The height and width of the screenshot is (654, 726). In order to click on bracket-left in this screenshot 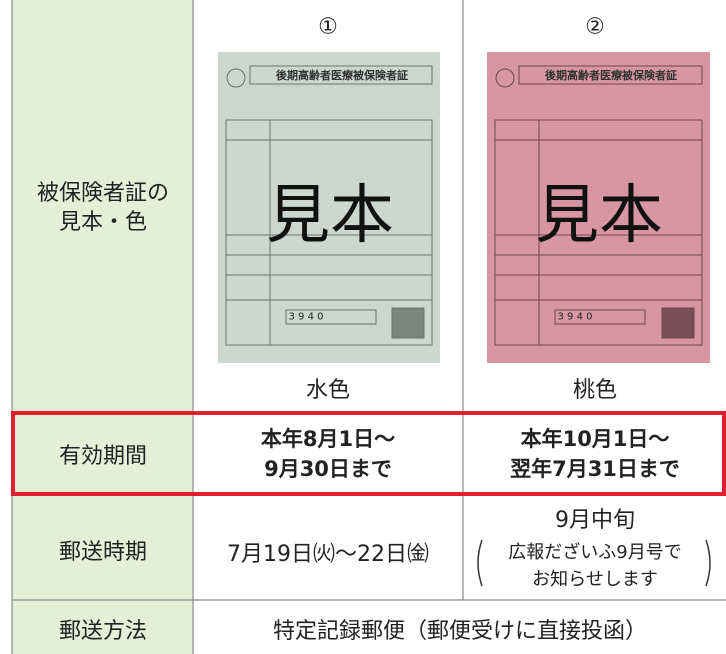, I will do `click(480, 563)`.